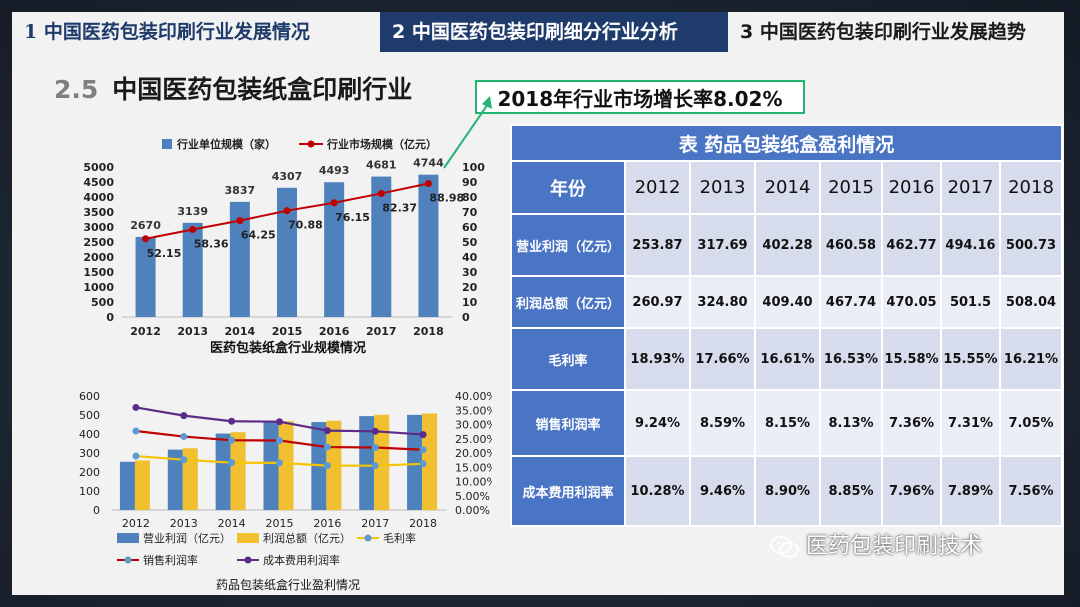 Image resolution: width=1080 pixels, height=607 pixels. Describe the element at coordinates (428, 163) in the screenshot. I see `bar-value-label: 4744` at that location.